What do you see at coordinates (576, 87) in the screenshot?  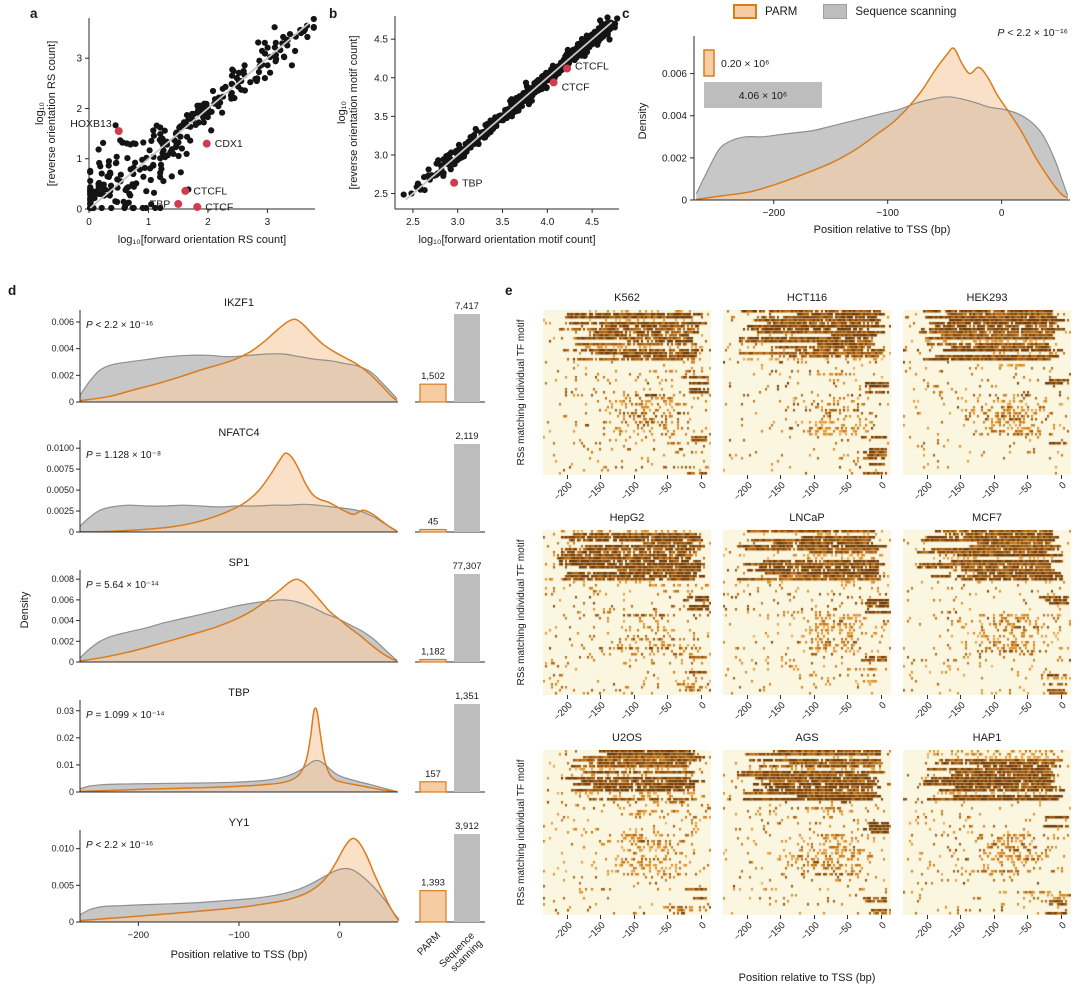 I see `point-label: CTCF` at bounding box center [576, 87].